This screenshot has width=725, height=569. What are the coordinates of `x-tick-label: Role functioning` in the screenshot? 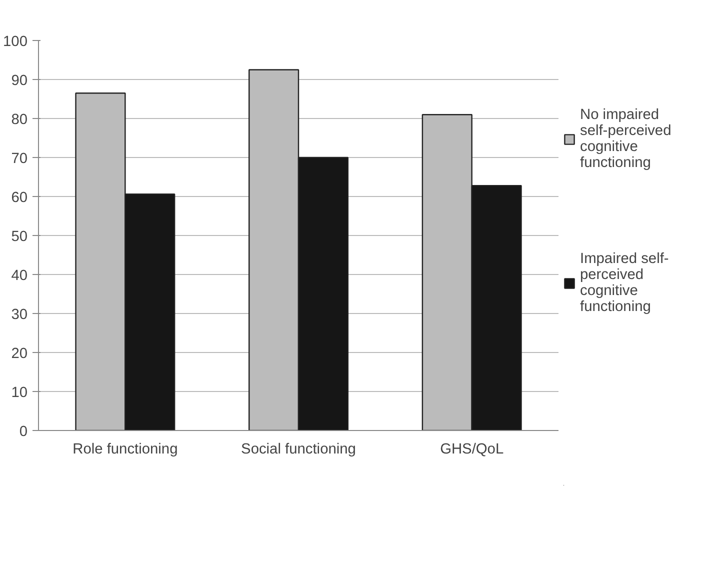 It's located at (125, 450).